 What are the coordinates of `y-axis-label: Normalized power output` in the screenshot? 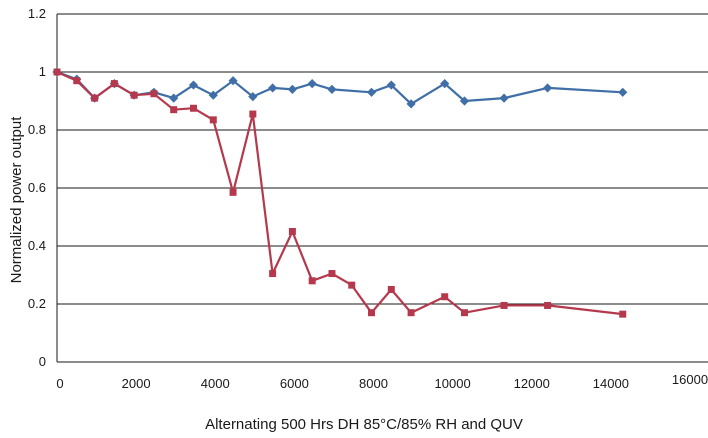 It's located at (16, 200).